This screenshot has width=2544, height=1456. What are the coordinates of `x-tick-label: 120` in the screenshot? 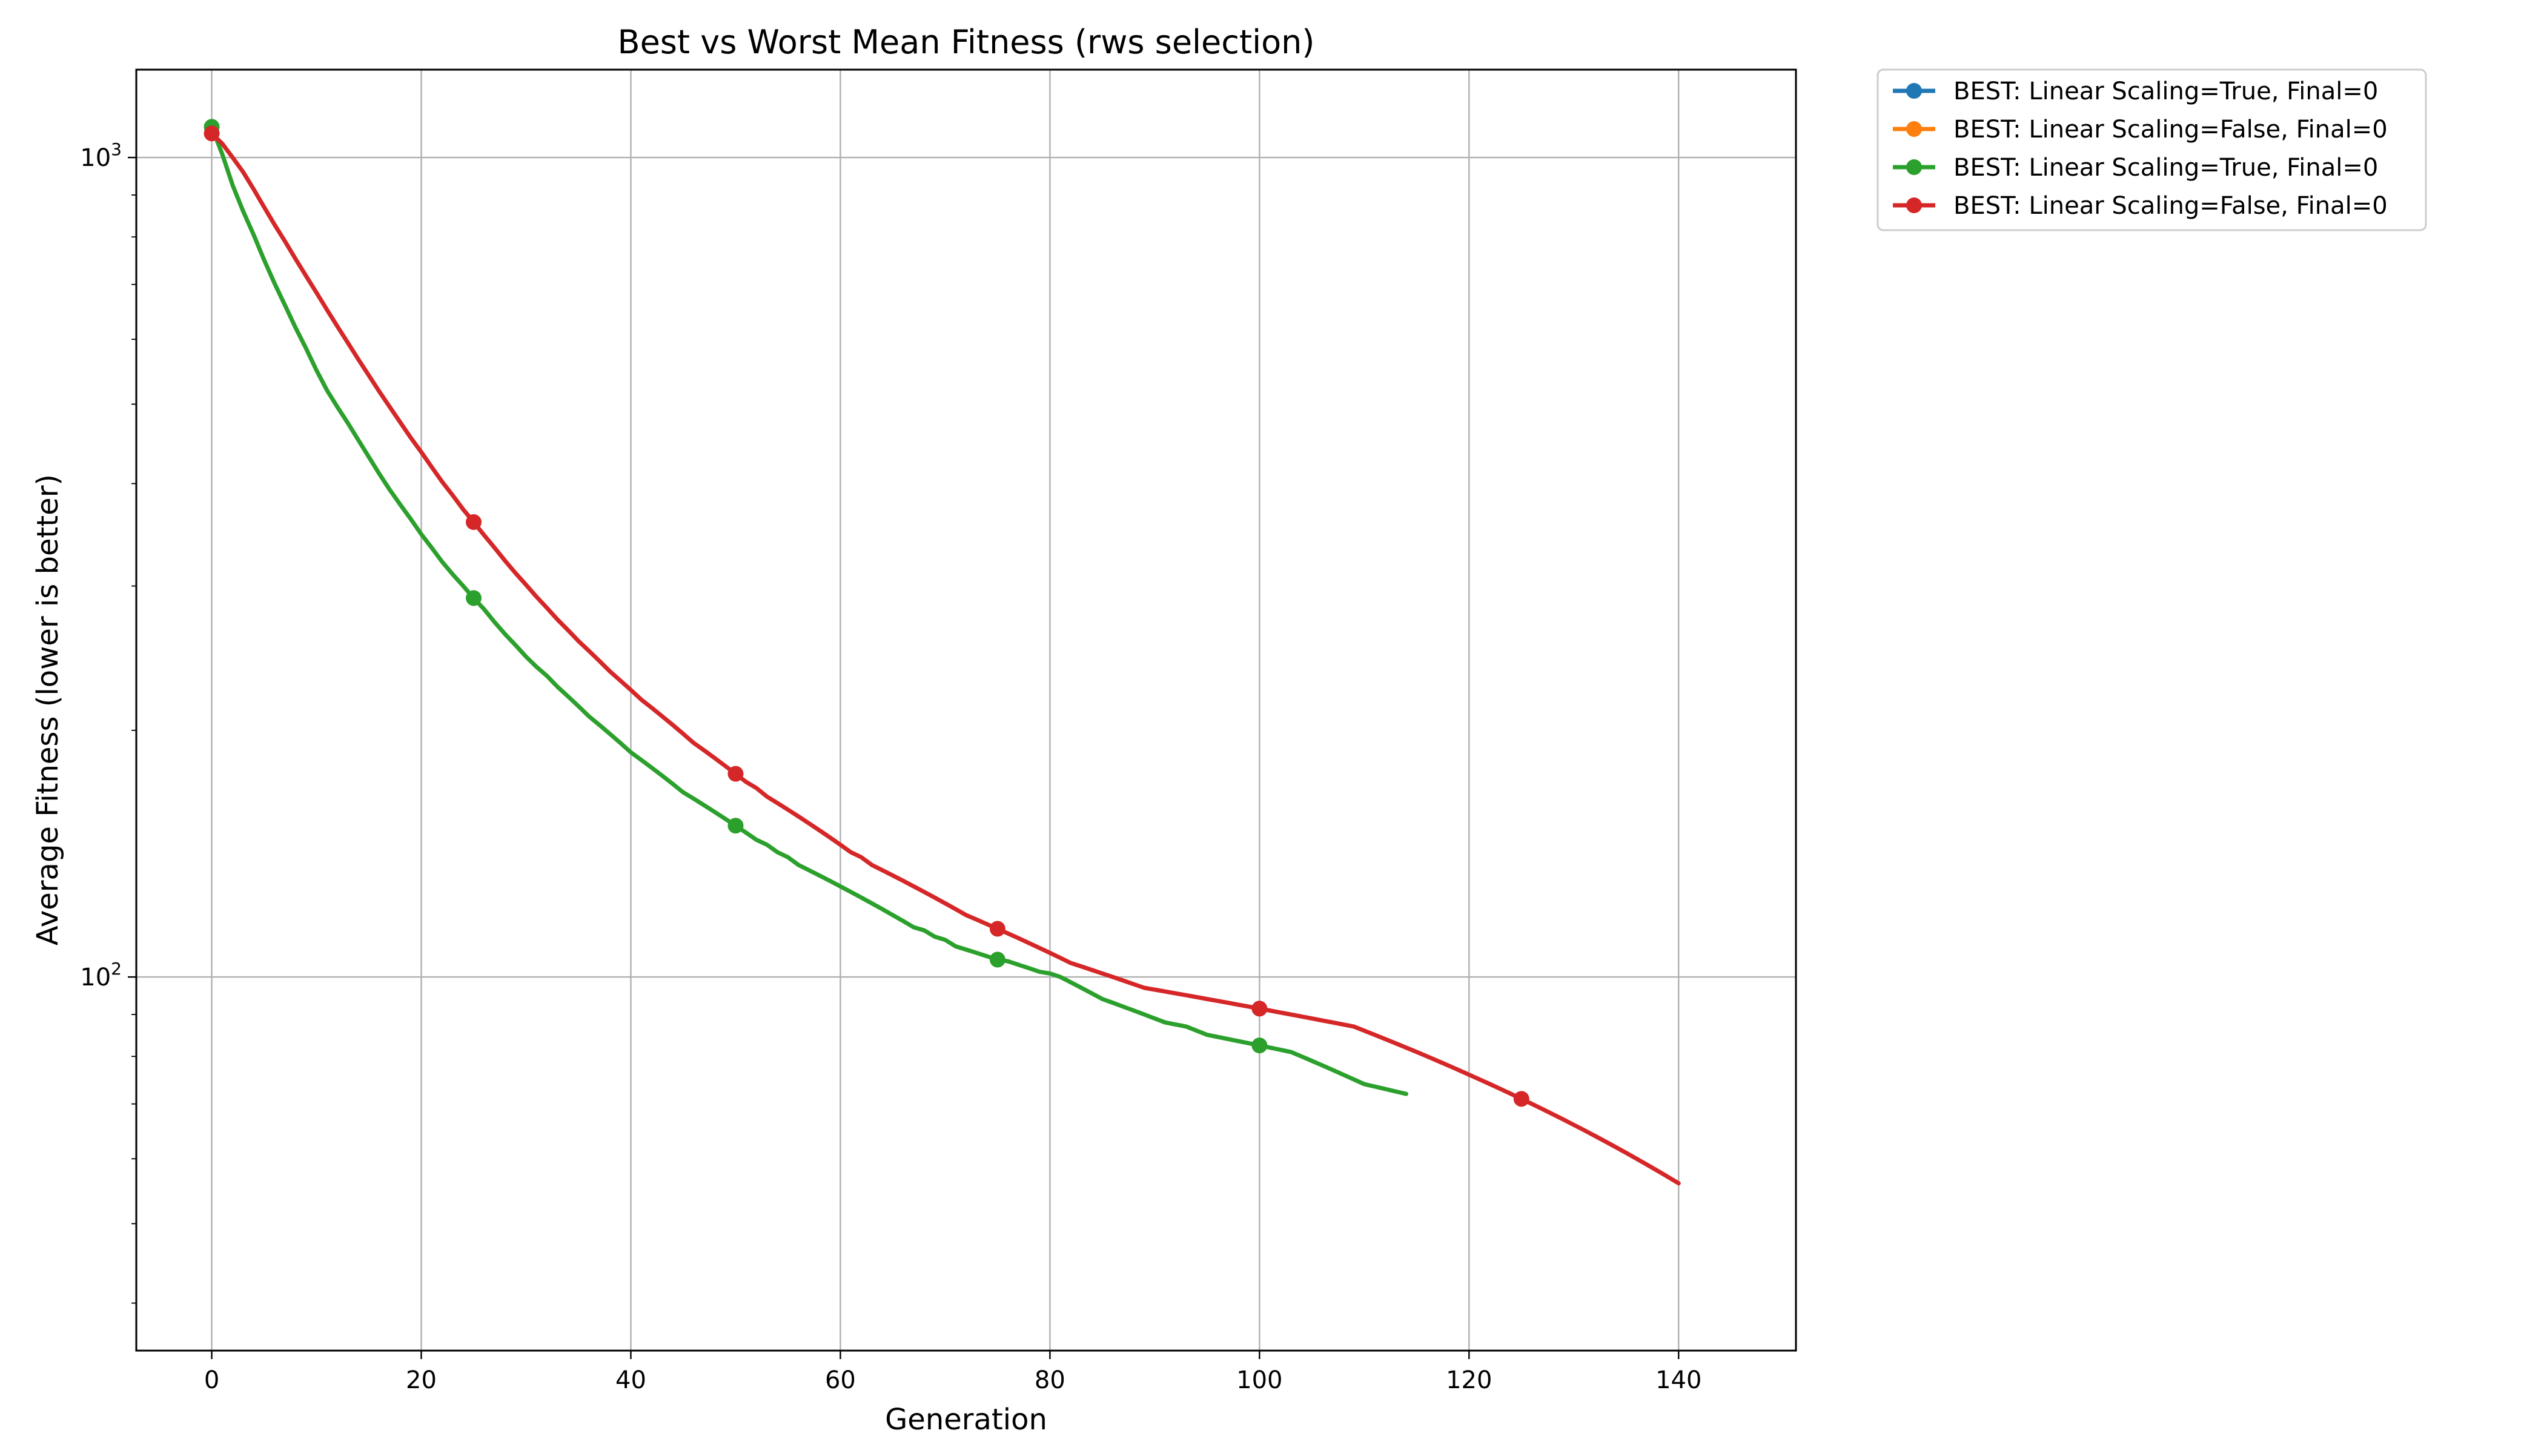 It's located at (1469, 1380).